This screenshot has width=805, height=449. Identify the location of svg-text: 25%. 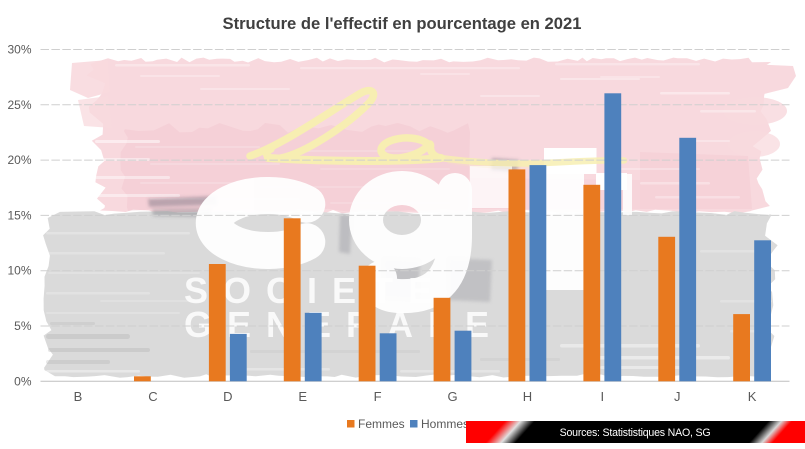
(19, 105).